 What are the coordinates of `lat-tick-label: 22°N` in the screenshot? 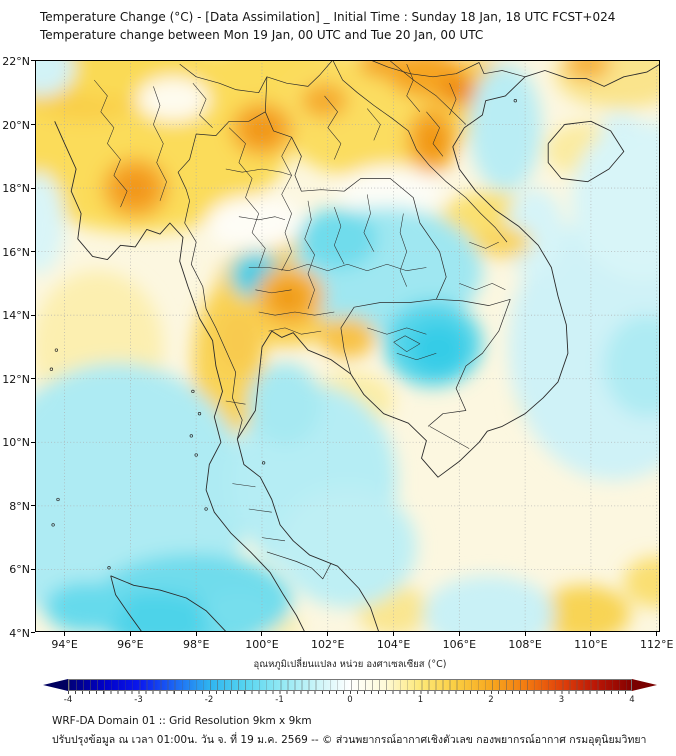 It's located at (16, 61).